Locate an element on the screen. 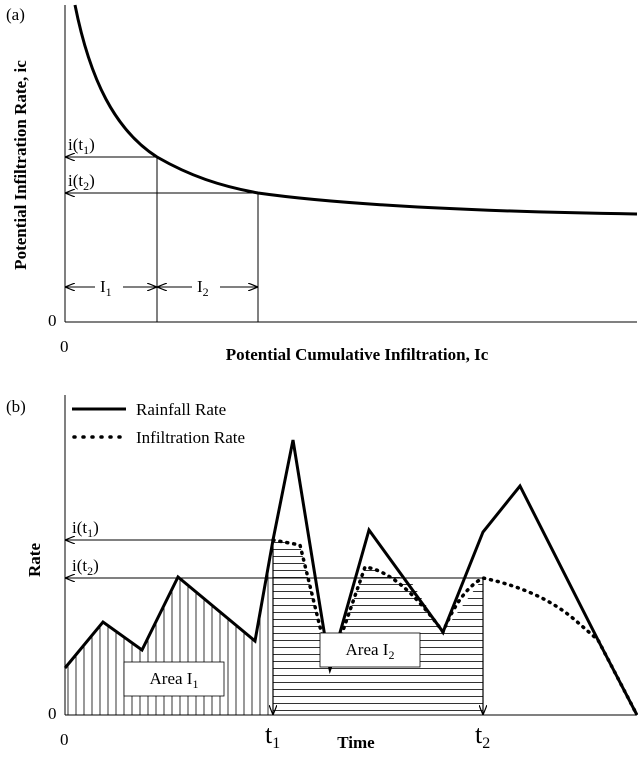 Image resolution: width=638 pixels, height=757 pixels. time-label: t2 is located at coordinates (482, 736).